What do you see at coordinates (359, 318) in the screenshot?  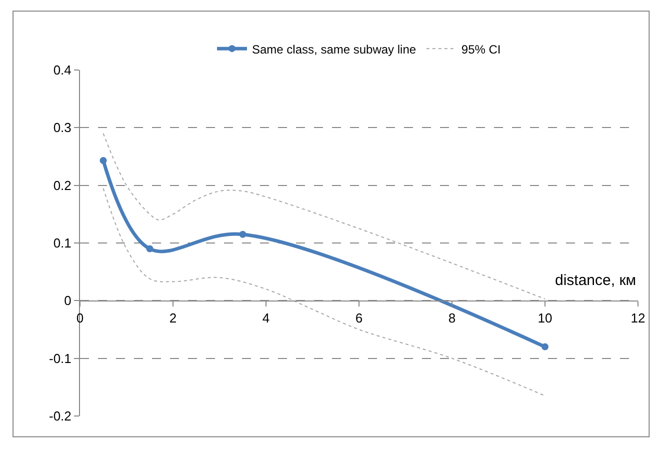 I see `x-tick-label: 6` at bounding box center [359, 318].